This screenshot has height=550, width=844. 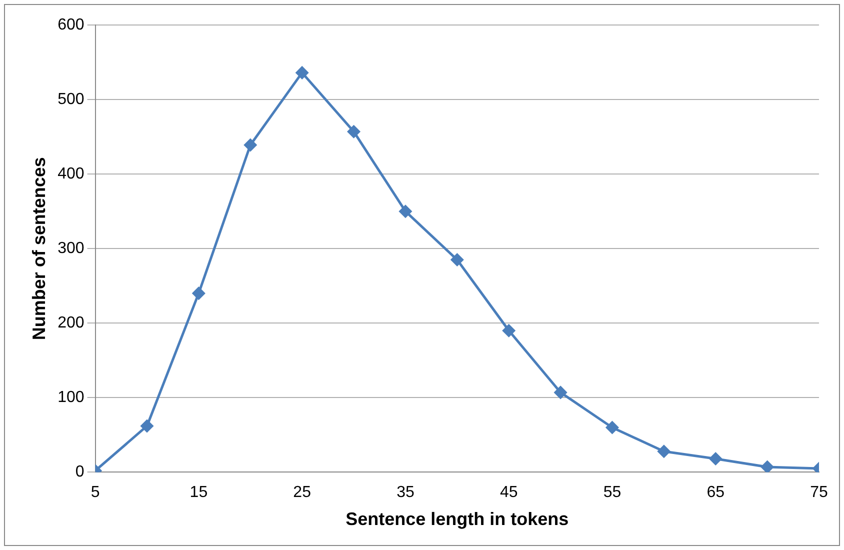 What do you see at coordinates (71, 173) in the screenshot?
I see `y-tick-label: 400` at bounding box center [71, 173].